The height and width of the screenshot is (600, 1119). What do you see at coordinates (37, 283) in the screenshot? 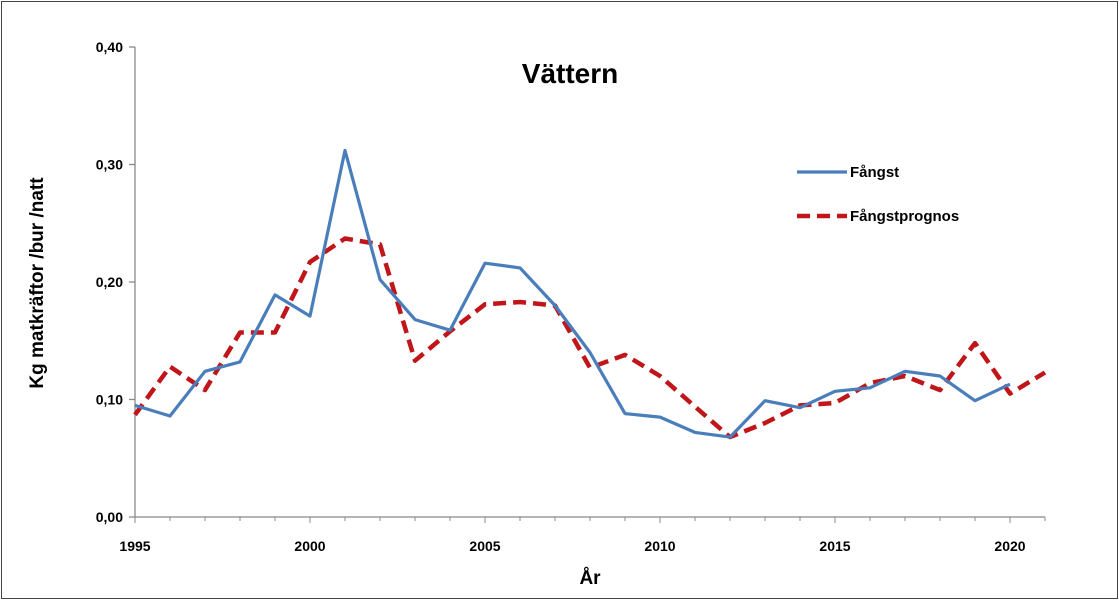
I see `y-axis-title: Kg matkräftor /bur /natt` at bounding box center [37, 283].